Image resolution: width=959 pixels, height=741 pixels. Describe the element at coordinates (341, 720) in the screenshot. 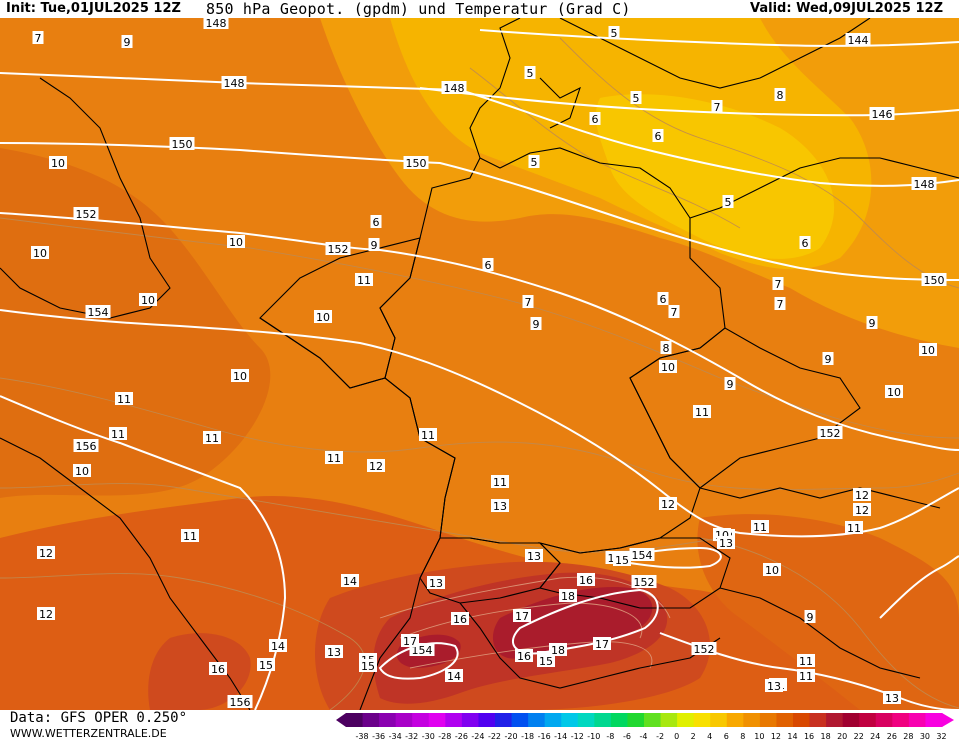

I see `legend-arrow-left` at that location.